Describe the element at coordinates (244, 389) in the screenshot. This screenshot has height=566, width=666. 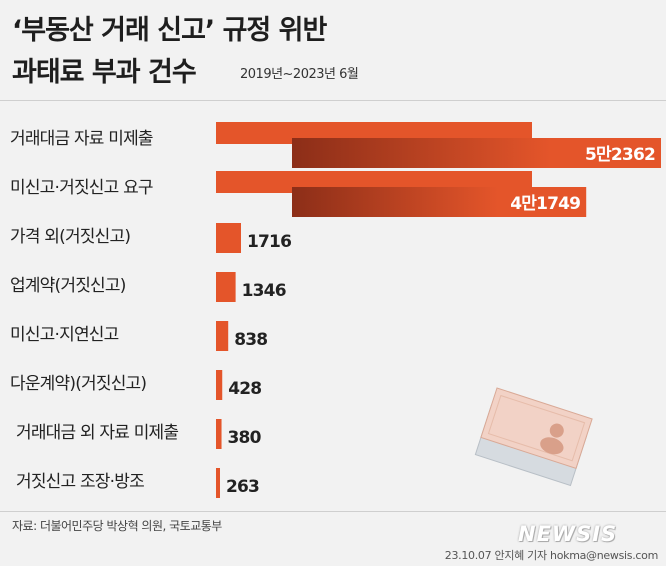
I see `value-label: 428` at that location.